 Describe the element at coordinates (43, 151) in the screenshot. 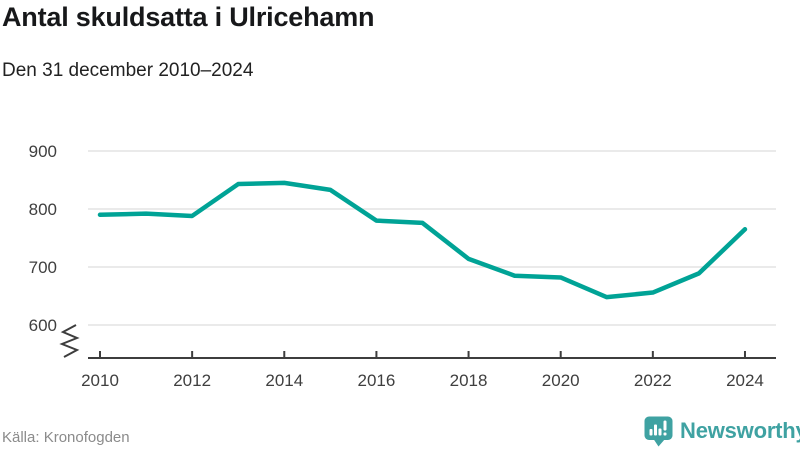

I see `y-tick-label: 900` at that location.